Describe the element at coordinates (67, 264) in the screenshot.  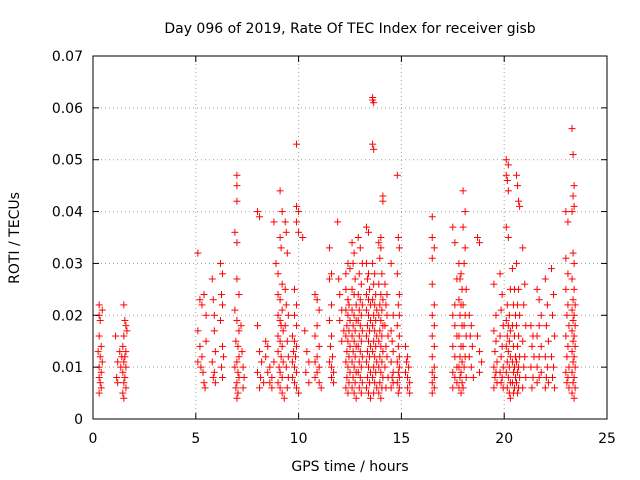
I see `y-tick-label: 0.03` at that location.